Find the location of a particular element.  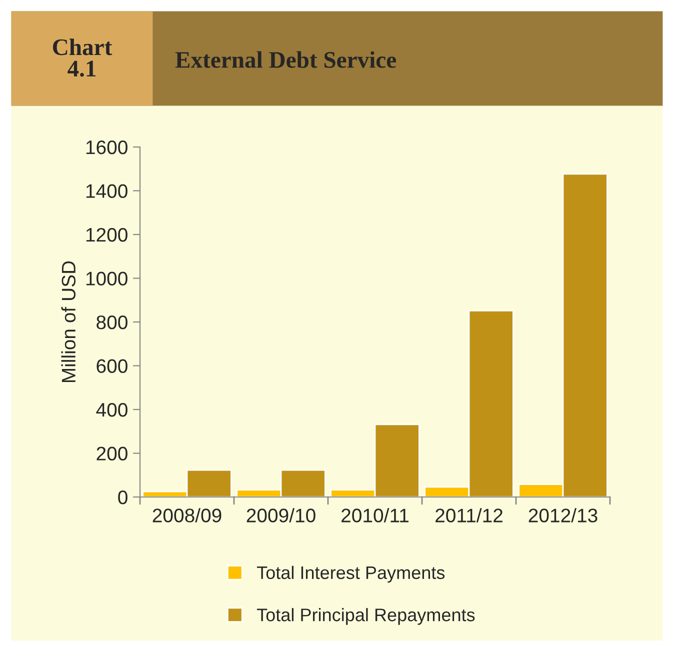

y-tick-label: 0 is located at coordinates (123, 497).